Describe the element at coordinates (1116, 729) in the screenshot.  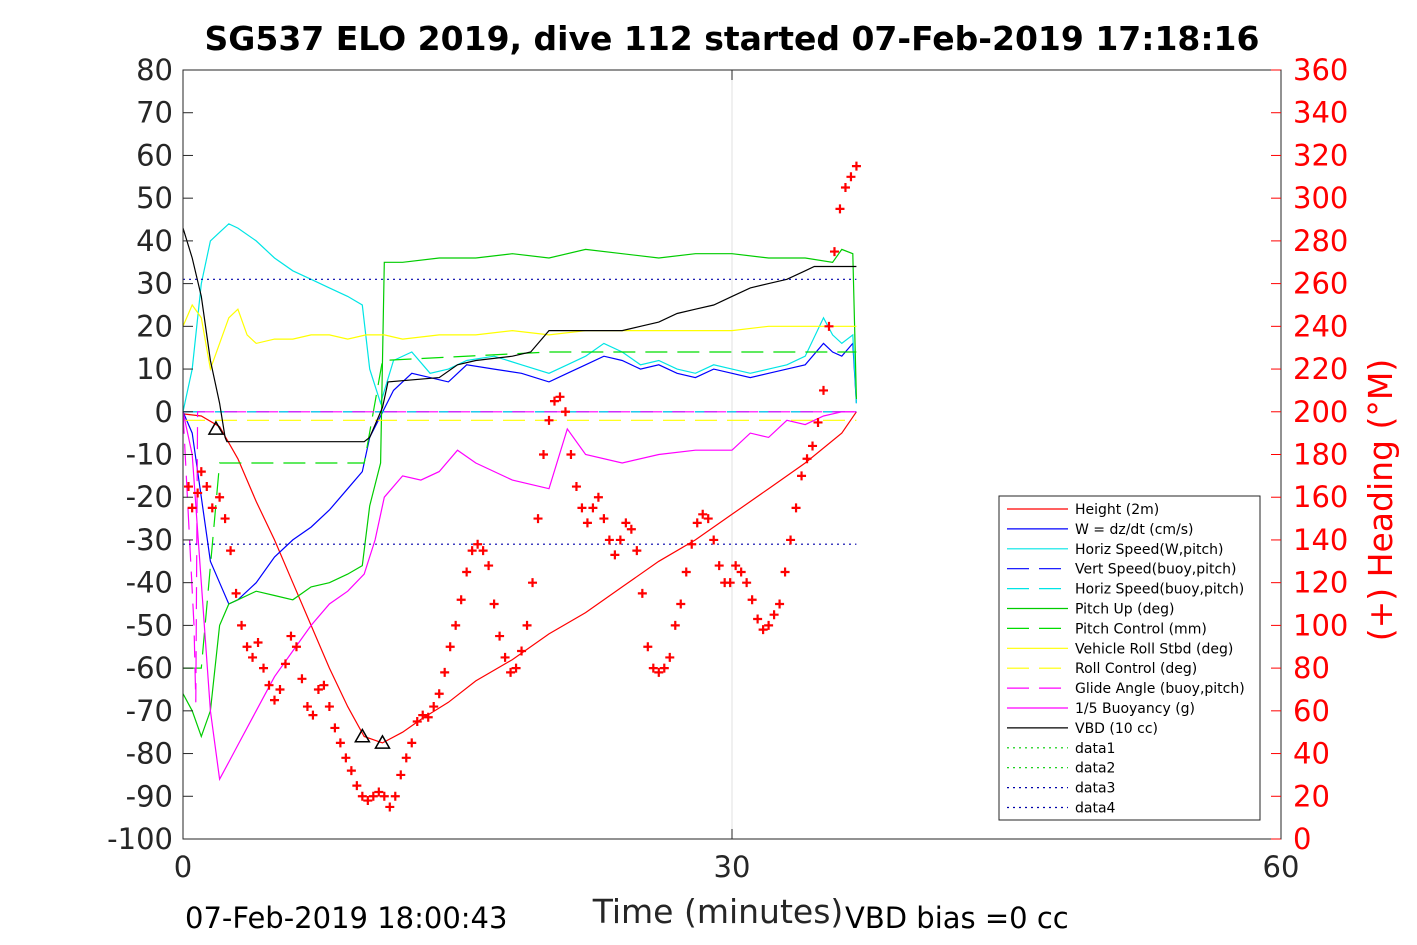
I see `legend-label: VBD (10 cc)` at that location.